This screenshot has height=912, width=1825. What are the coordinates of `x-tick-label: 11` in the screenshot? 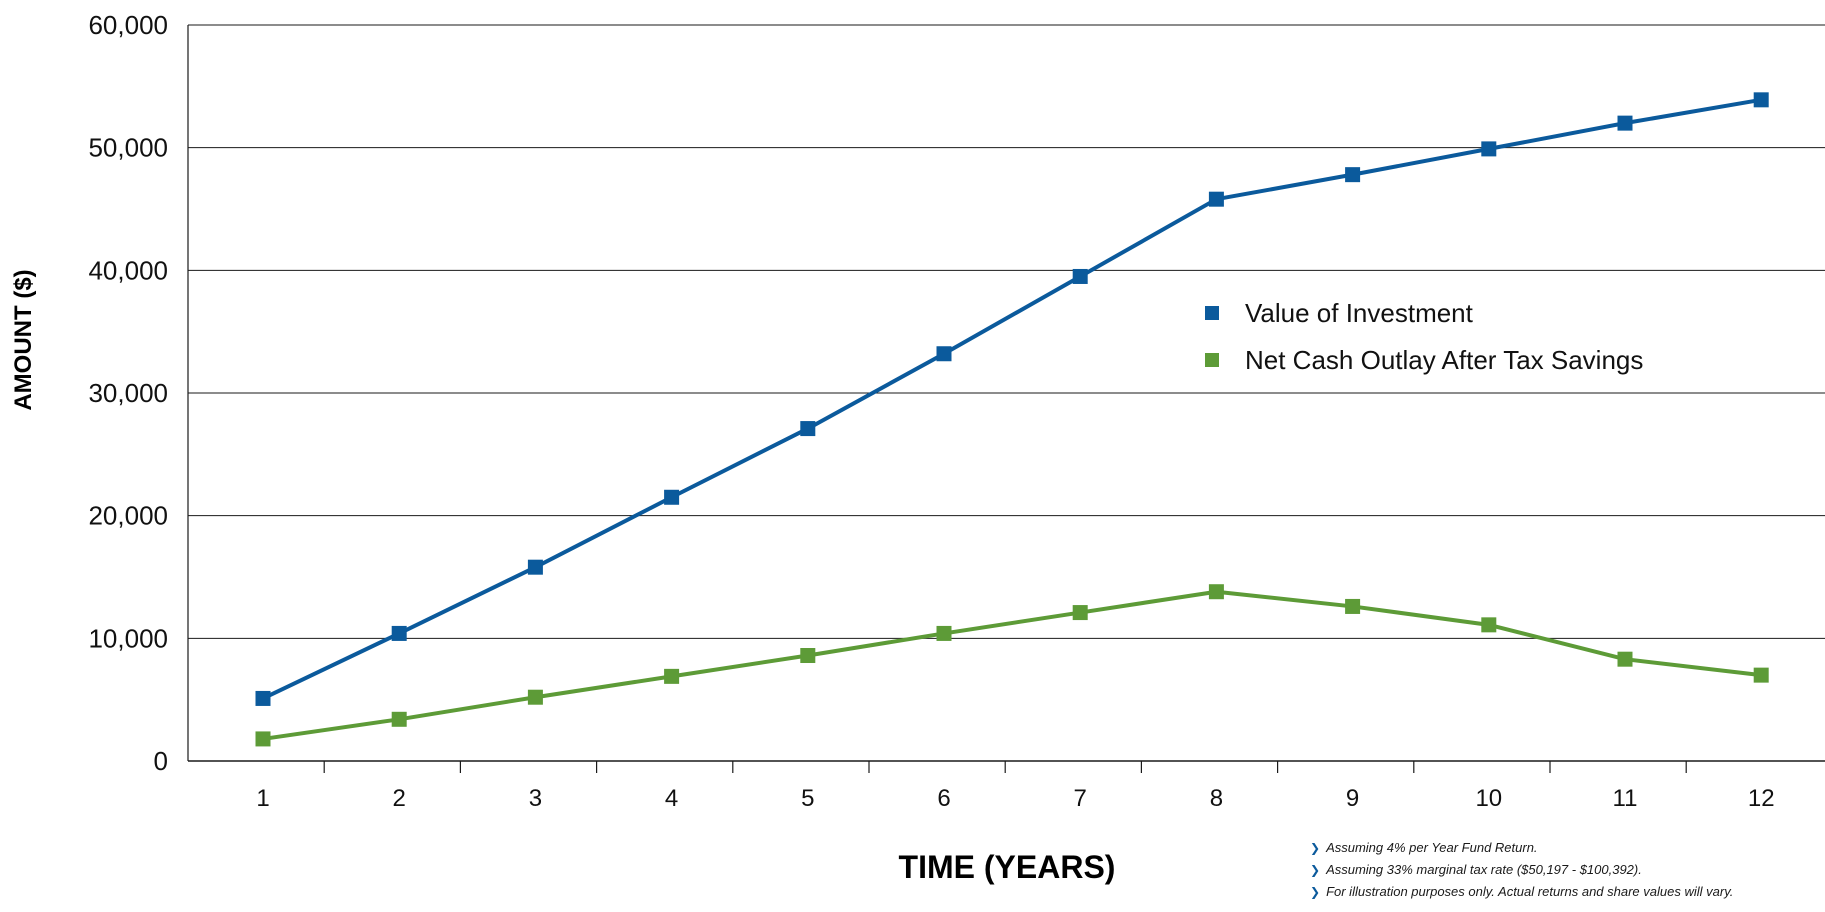 It's located at (1625, 798).